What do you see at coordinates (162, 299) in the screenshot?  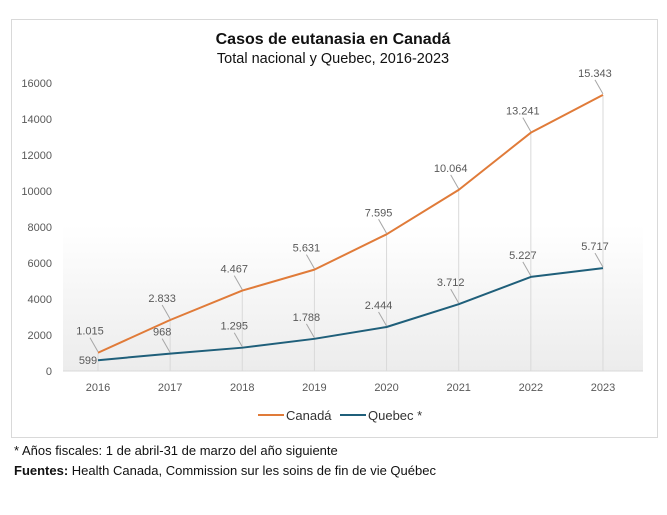 I see `data-label: 2.833` at bounding box center [162, 299].